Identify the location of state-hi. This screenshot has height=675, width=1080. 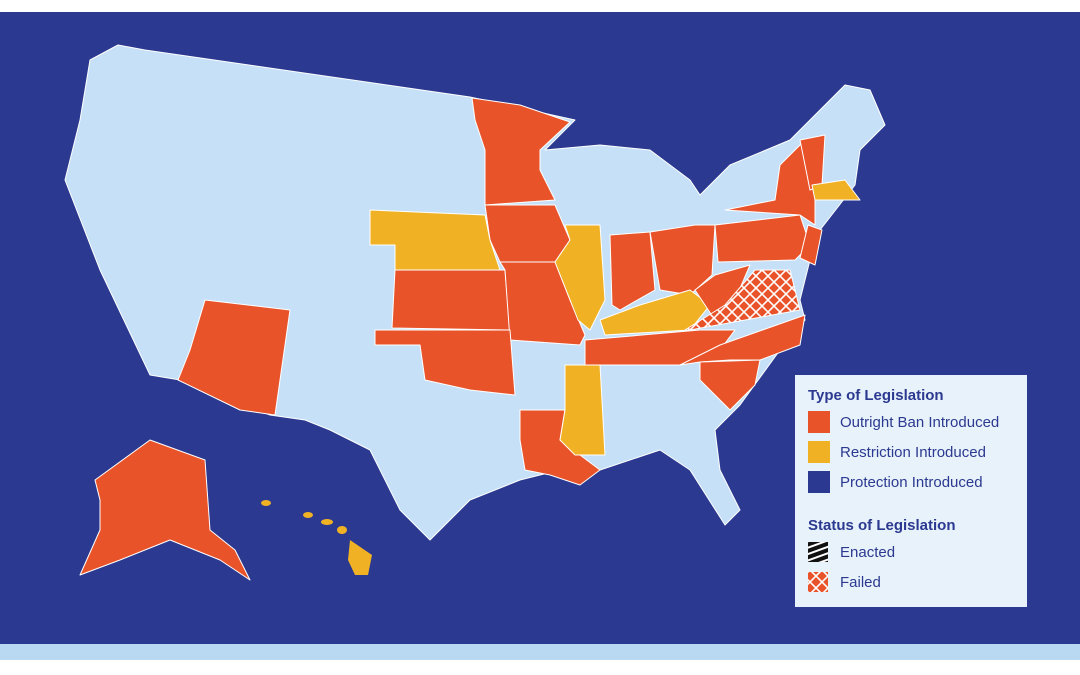
(316, 537).